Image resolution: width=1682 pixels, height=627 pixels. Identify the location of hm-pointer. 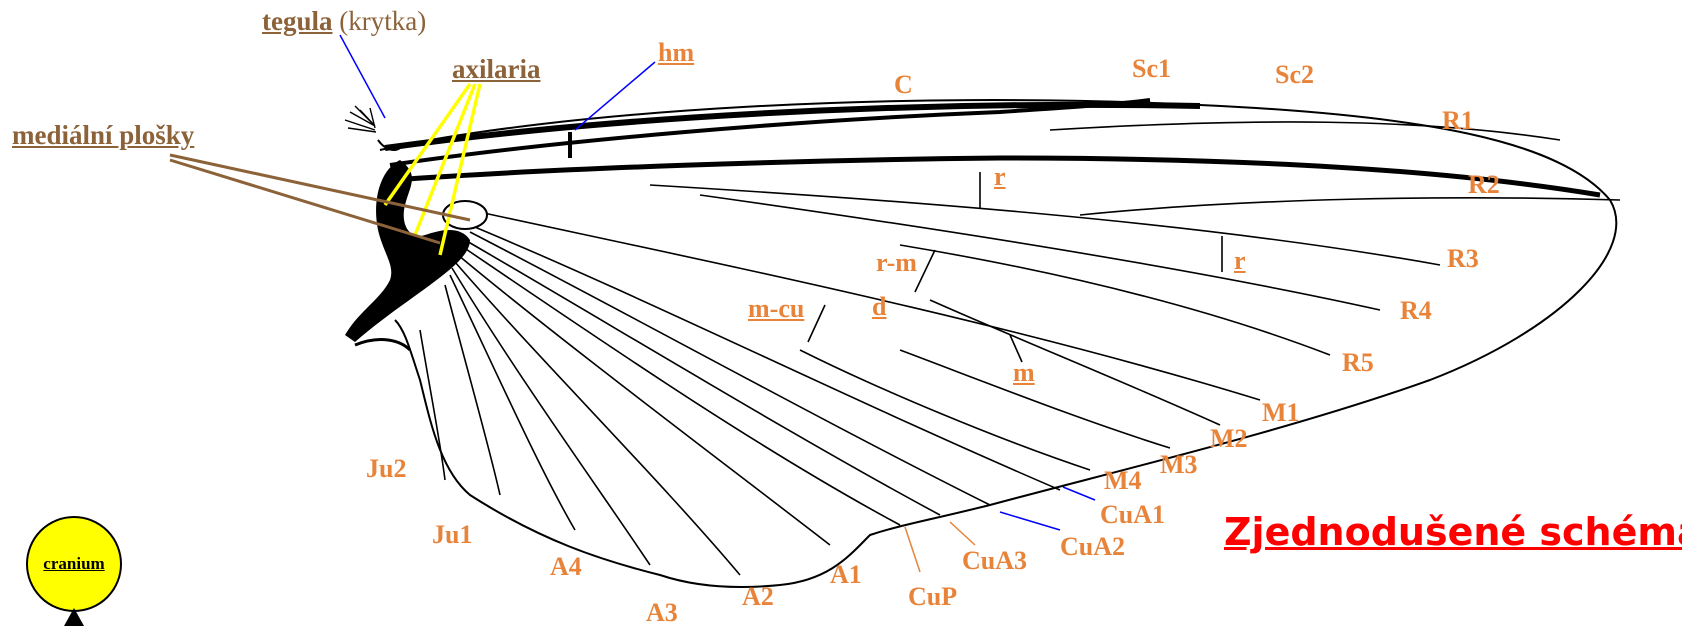
(615, 96).